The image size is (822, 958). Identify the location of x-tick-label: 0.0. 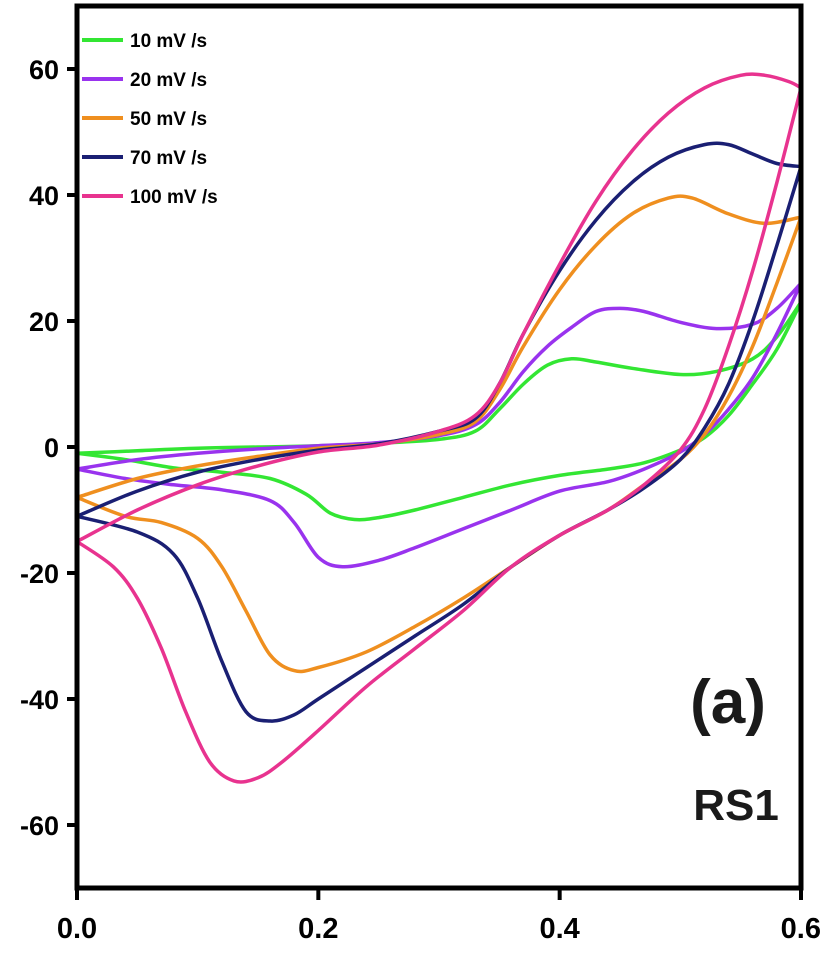
(77, 929).